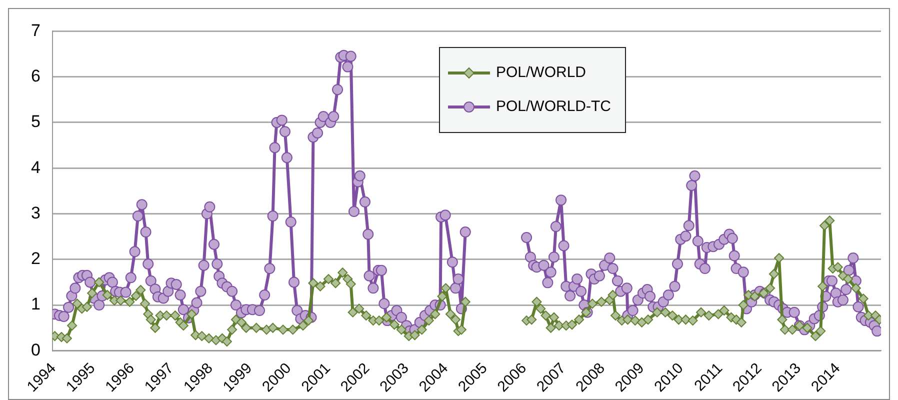  I want to click on y-tick-label: 0, so click(35, 350).